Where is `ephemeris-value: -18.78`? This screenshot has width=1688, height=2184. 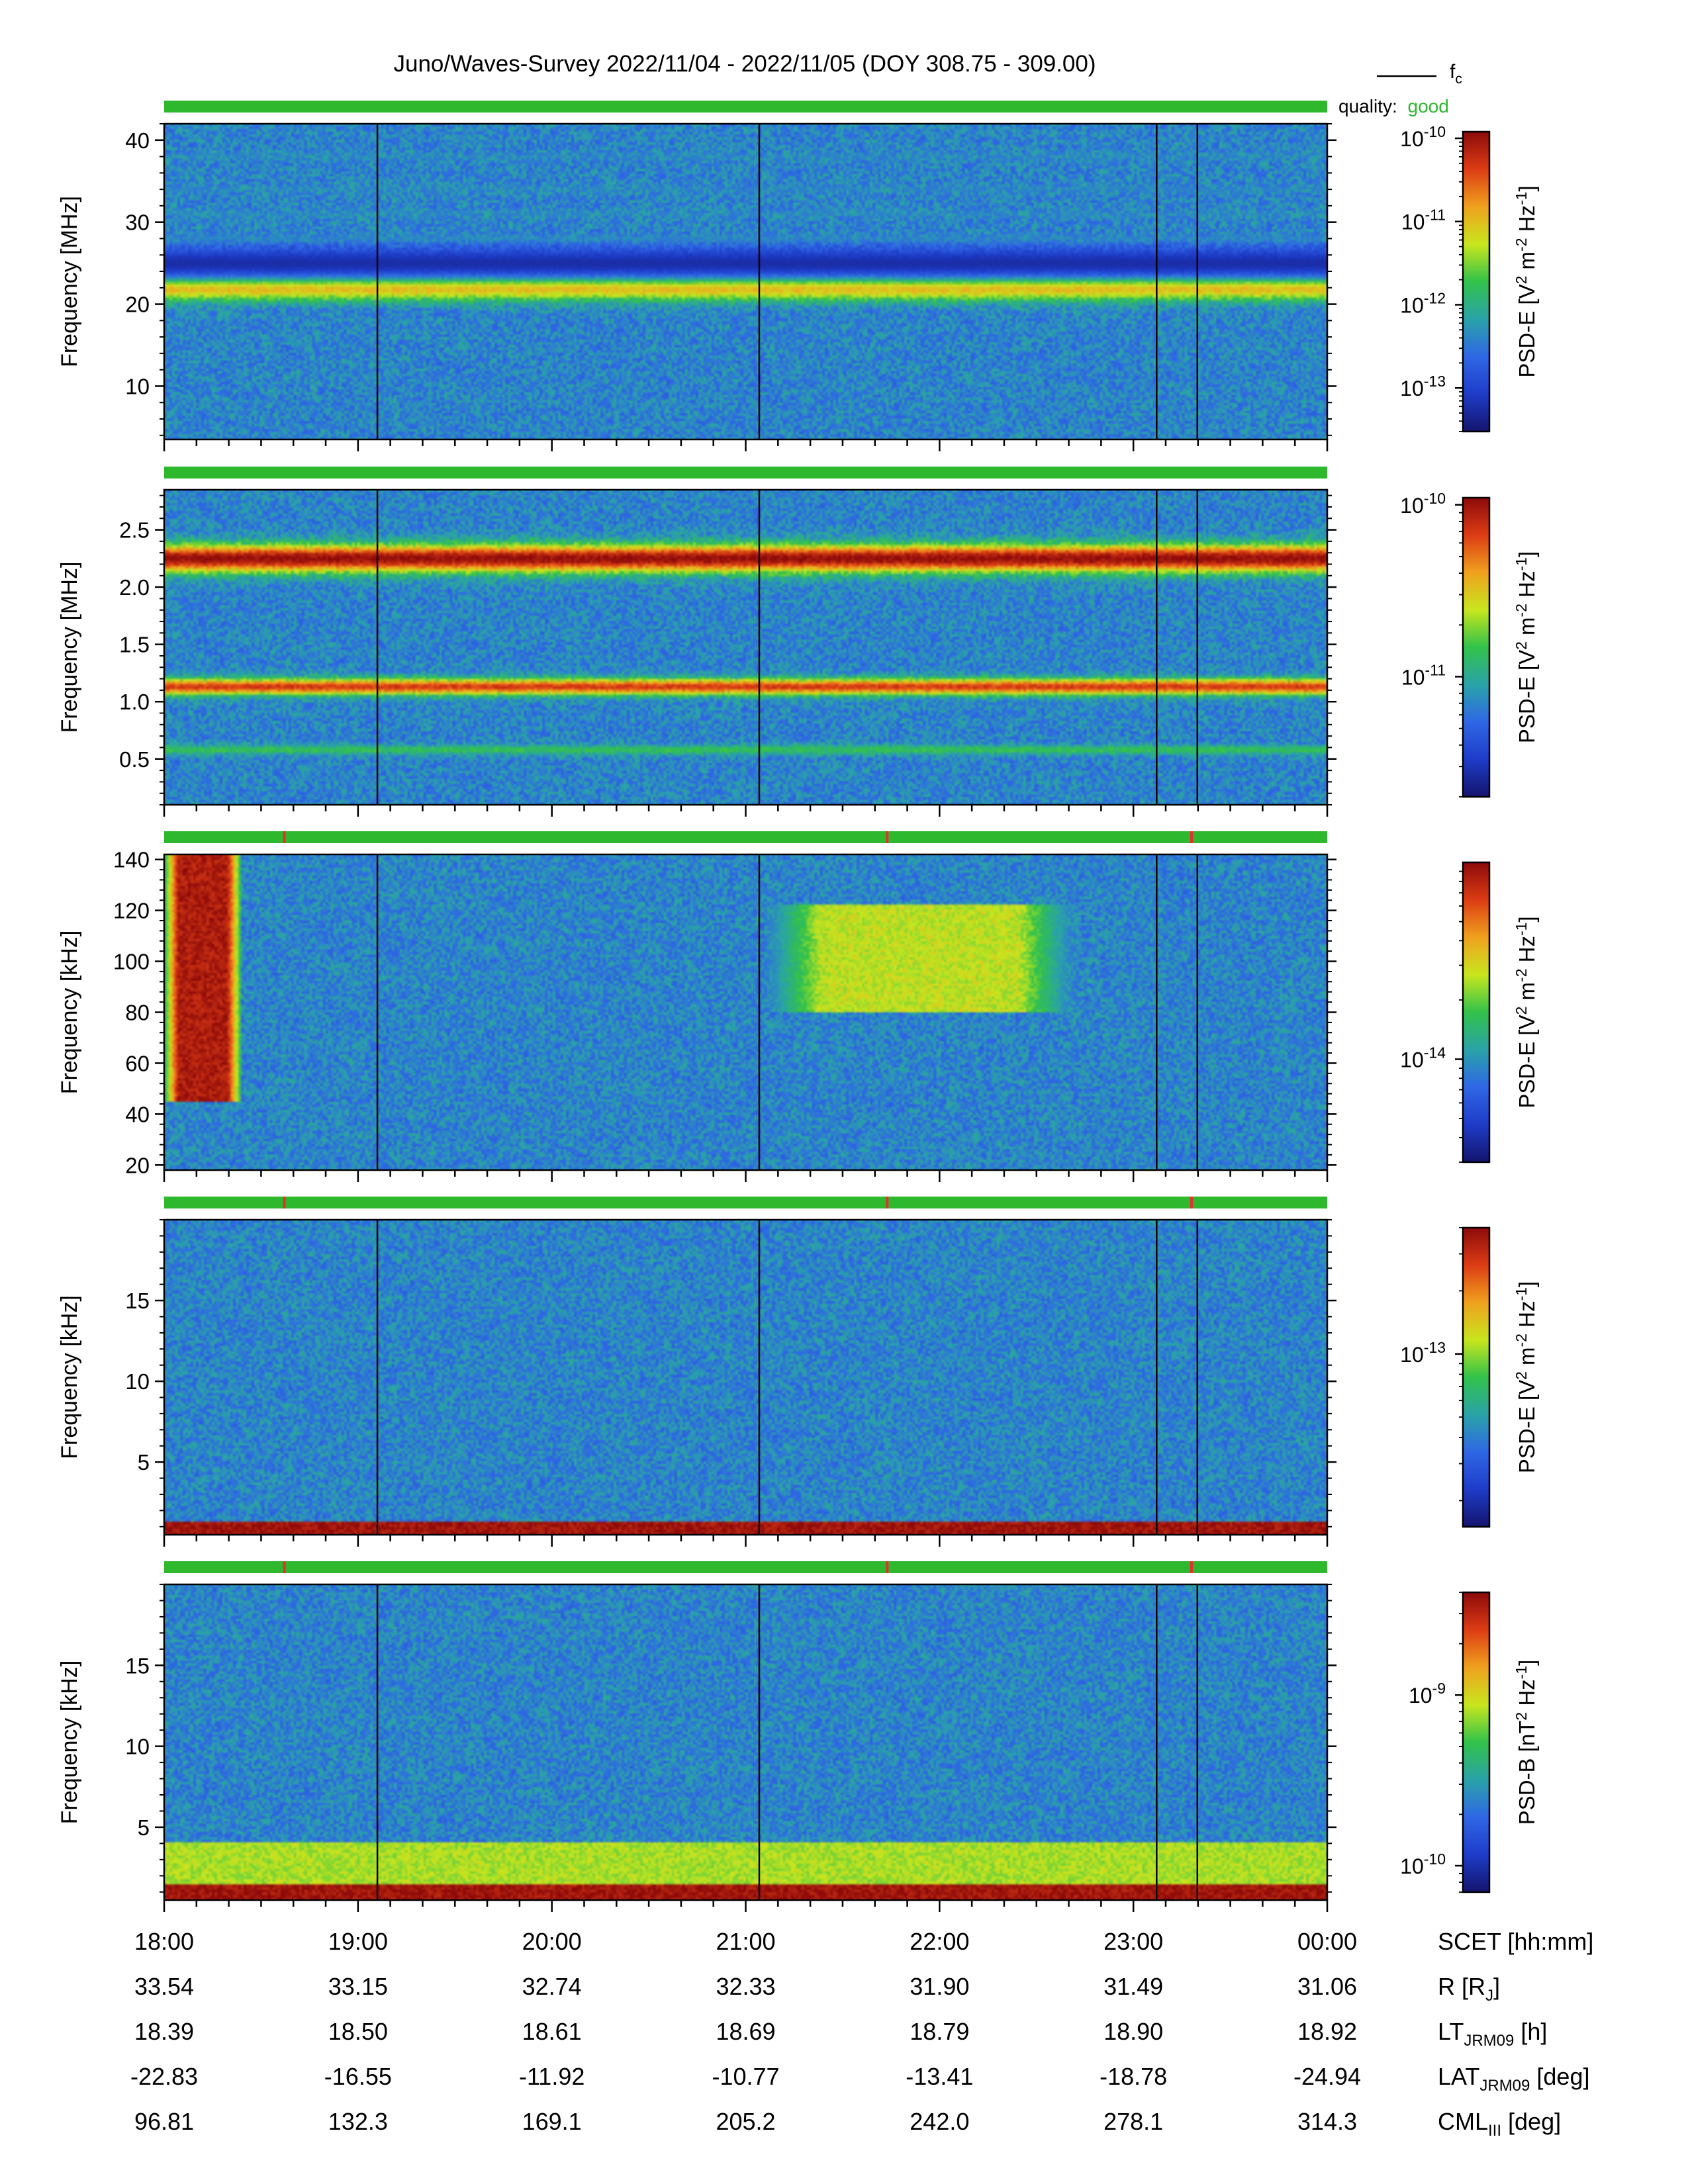
ephemeris-value: -18.78 is located at coordinates (1133, 2076).